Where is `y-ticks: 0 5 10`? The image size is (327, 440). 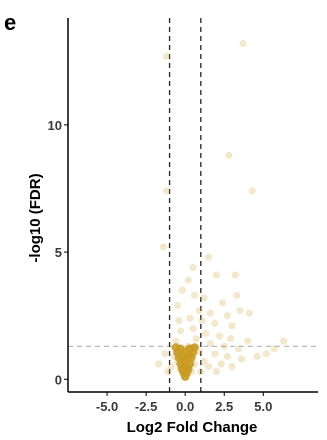 y-ticks: 0 5 10 is located at coordinates (58, 252).